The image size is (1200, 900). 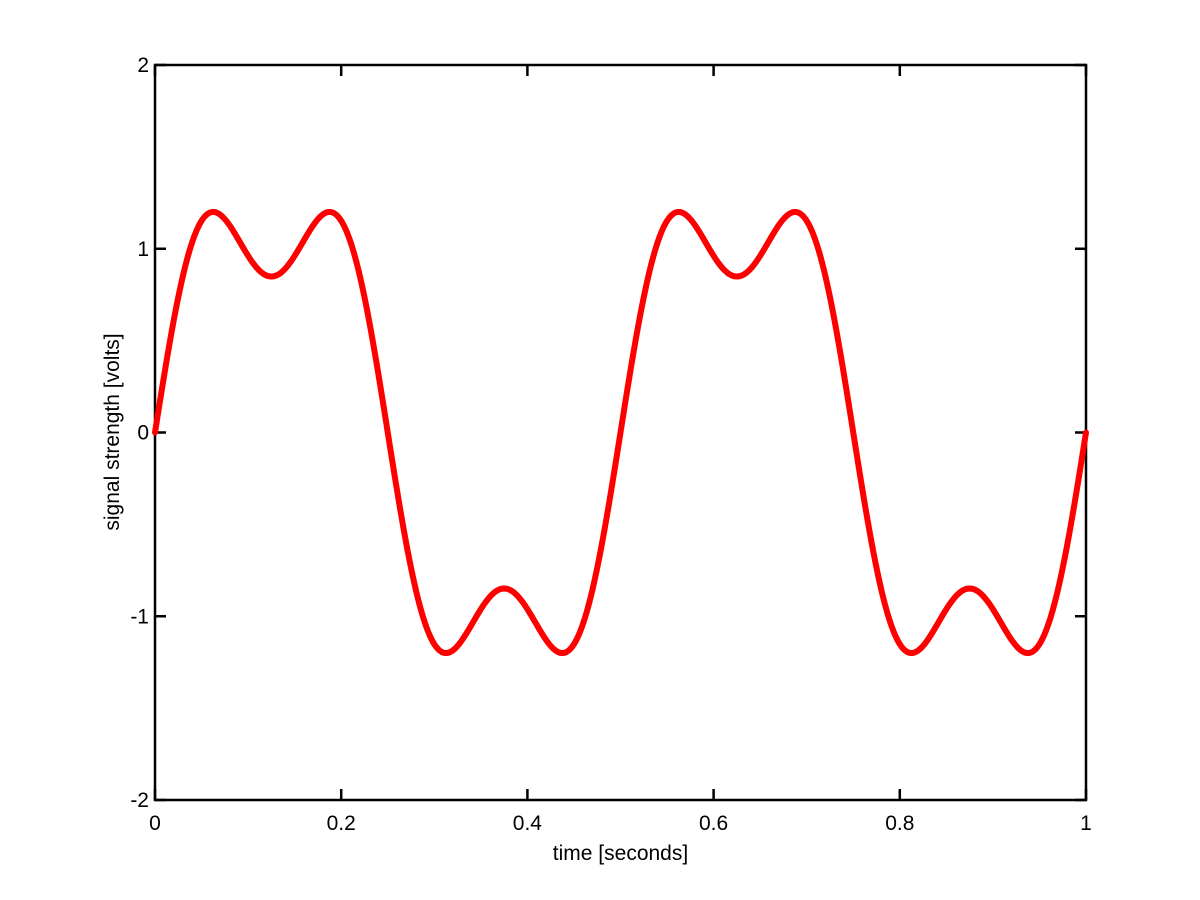 What do you see at coordinates (713, 823) in the screenshot?
I see `x-tick-label: 0.6` at bounding box center [713, 823].